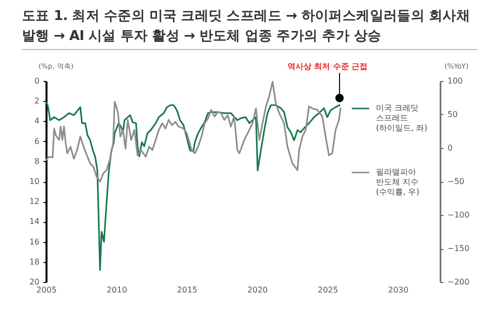 The image size is (500, 328). What do you see at coordinates (37, 121) in the screenshot?
I see `y-tick-label: 4` at bounding box center [37, 121].